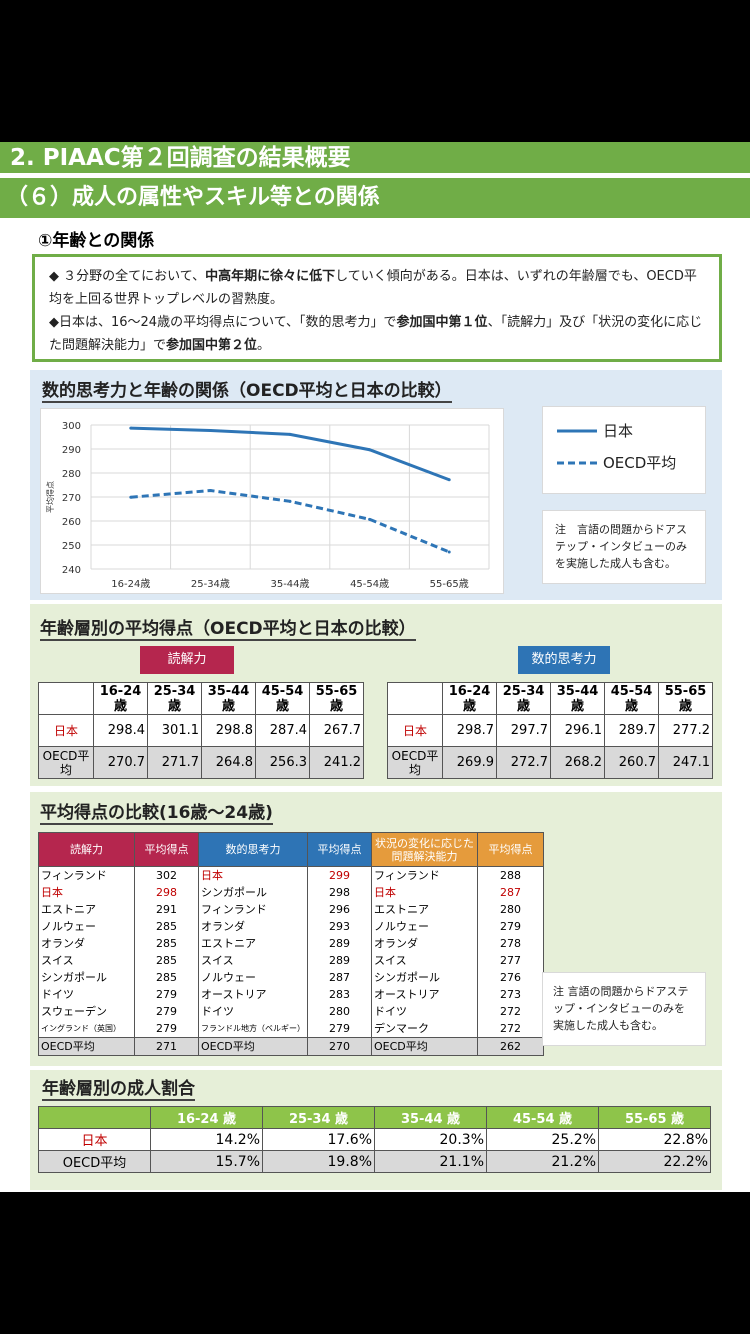 The image size is (750, 1334). Describe the element at coordinates (210, 584) in the screenshot. I see `x-tick-label: 25-34歳` at that location.